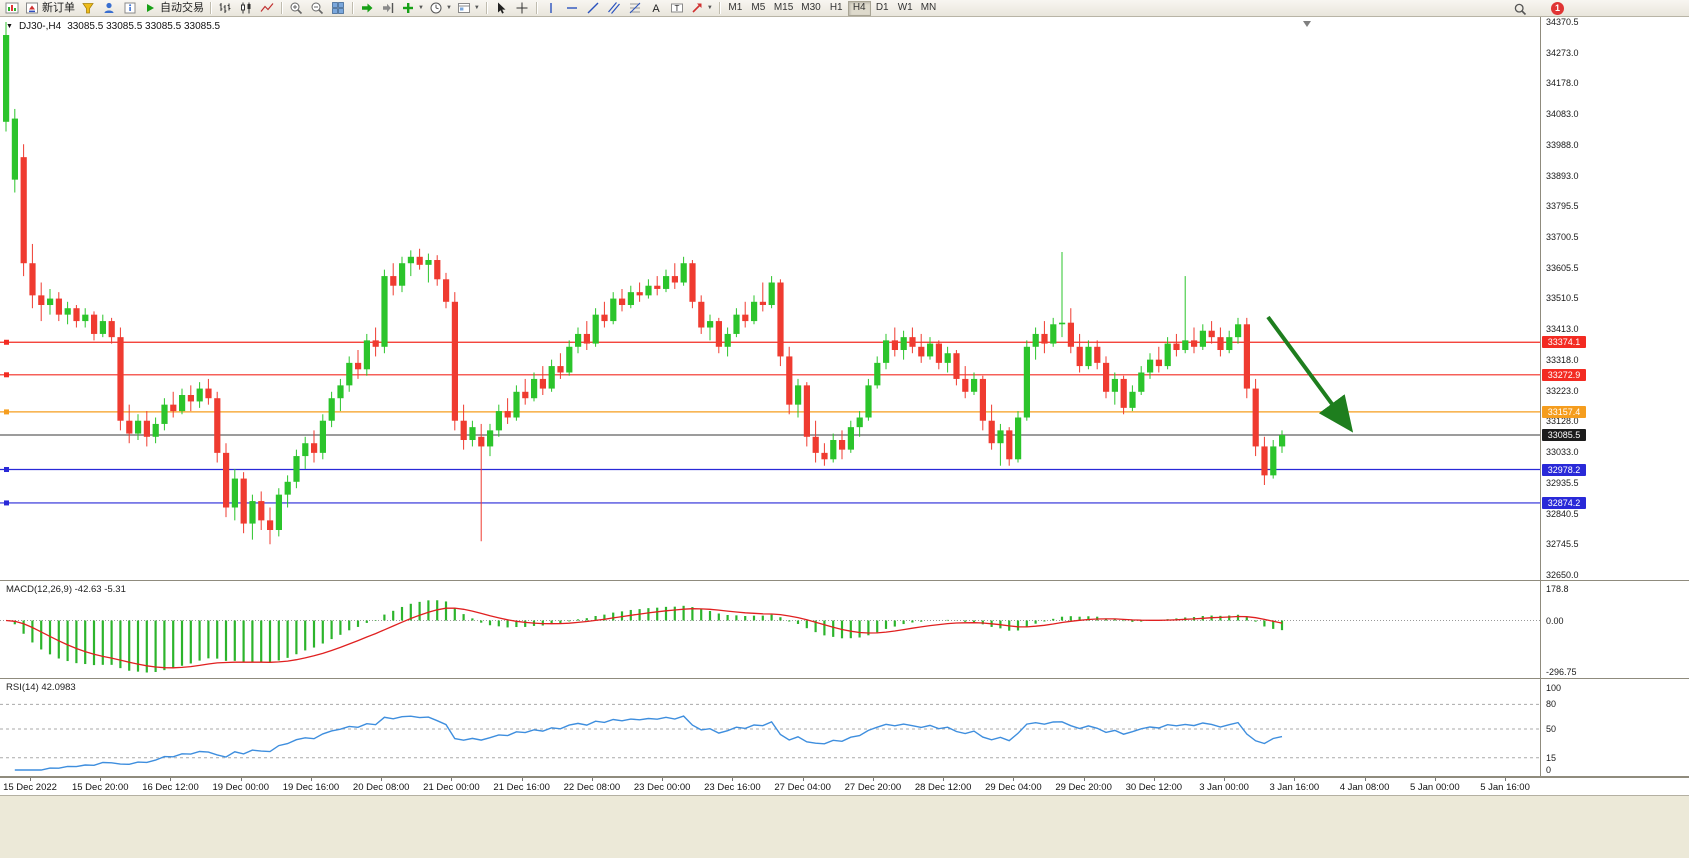 This screenshot has width=1689, height=858. I want to click on timeframe-h4-button: H4, so click(859, 8).